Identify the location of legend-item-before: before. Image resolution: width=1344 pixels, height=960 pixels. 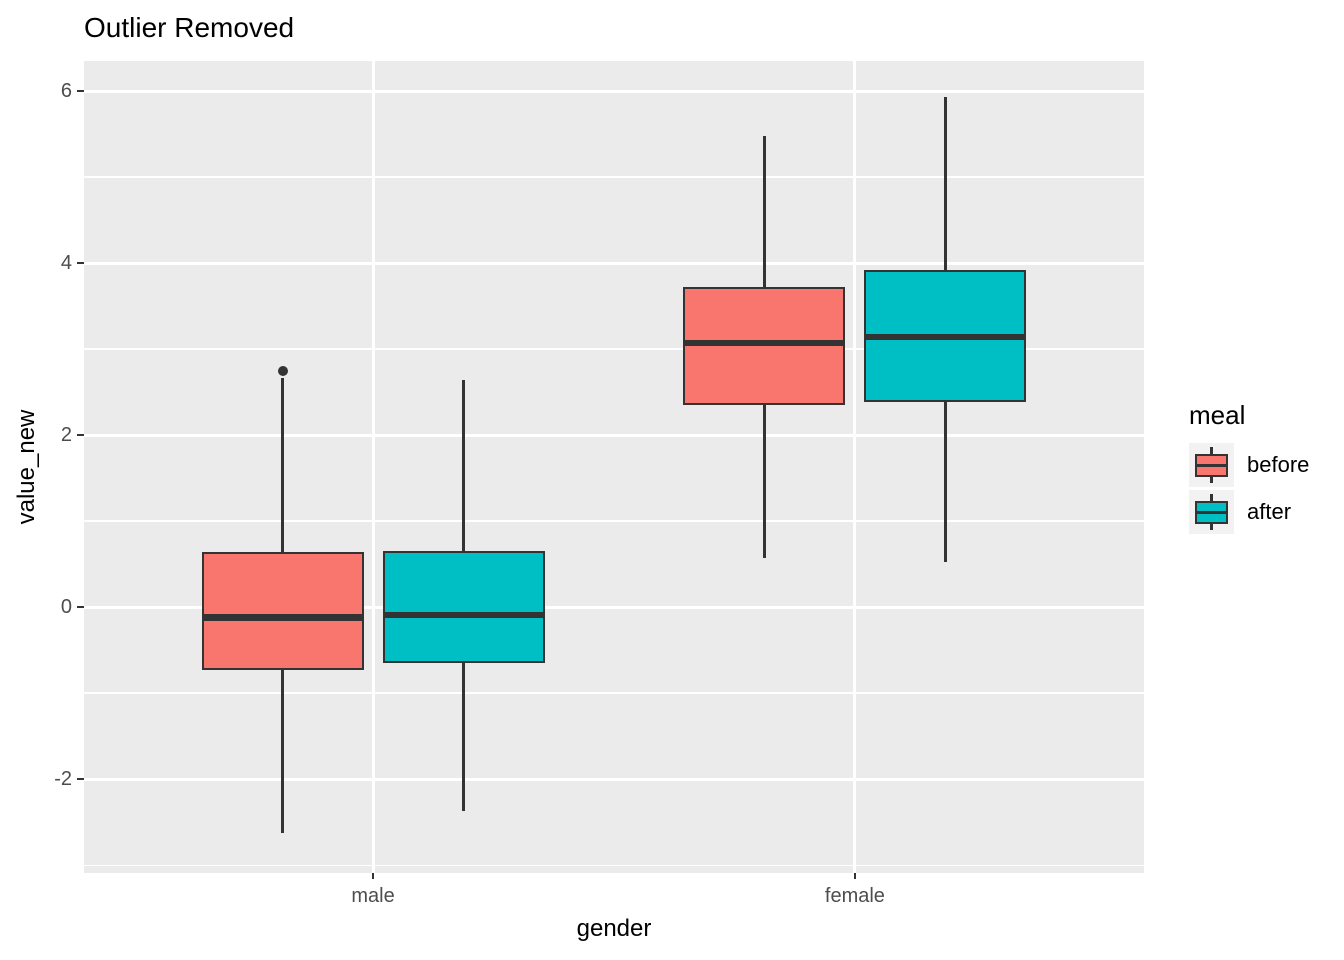
(1249, 465).